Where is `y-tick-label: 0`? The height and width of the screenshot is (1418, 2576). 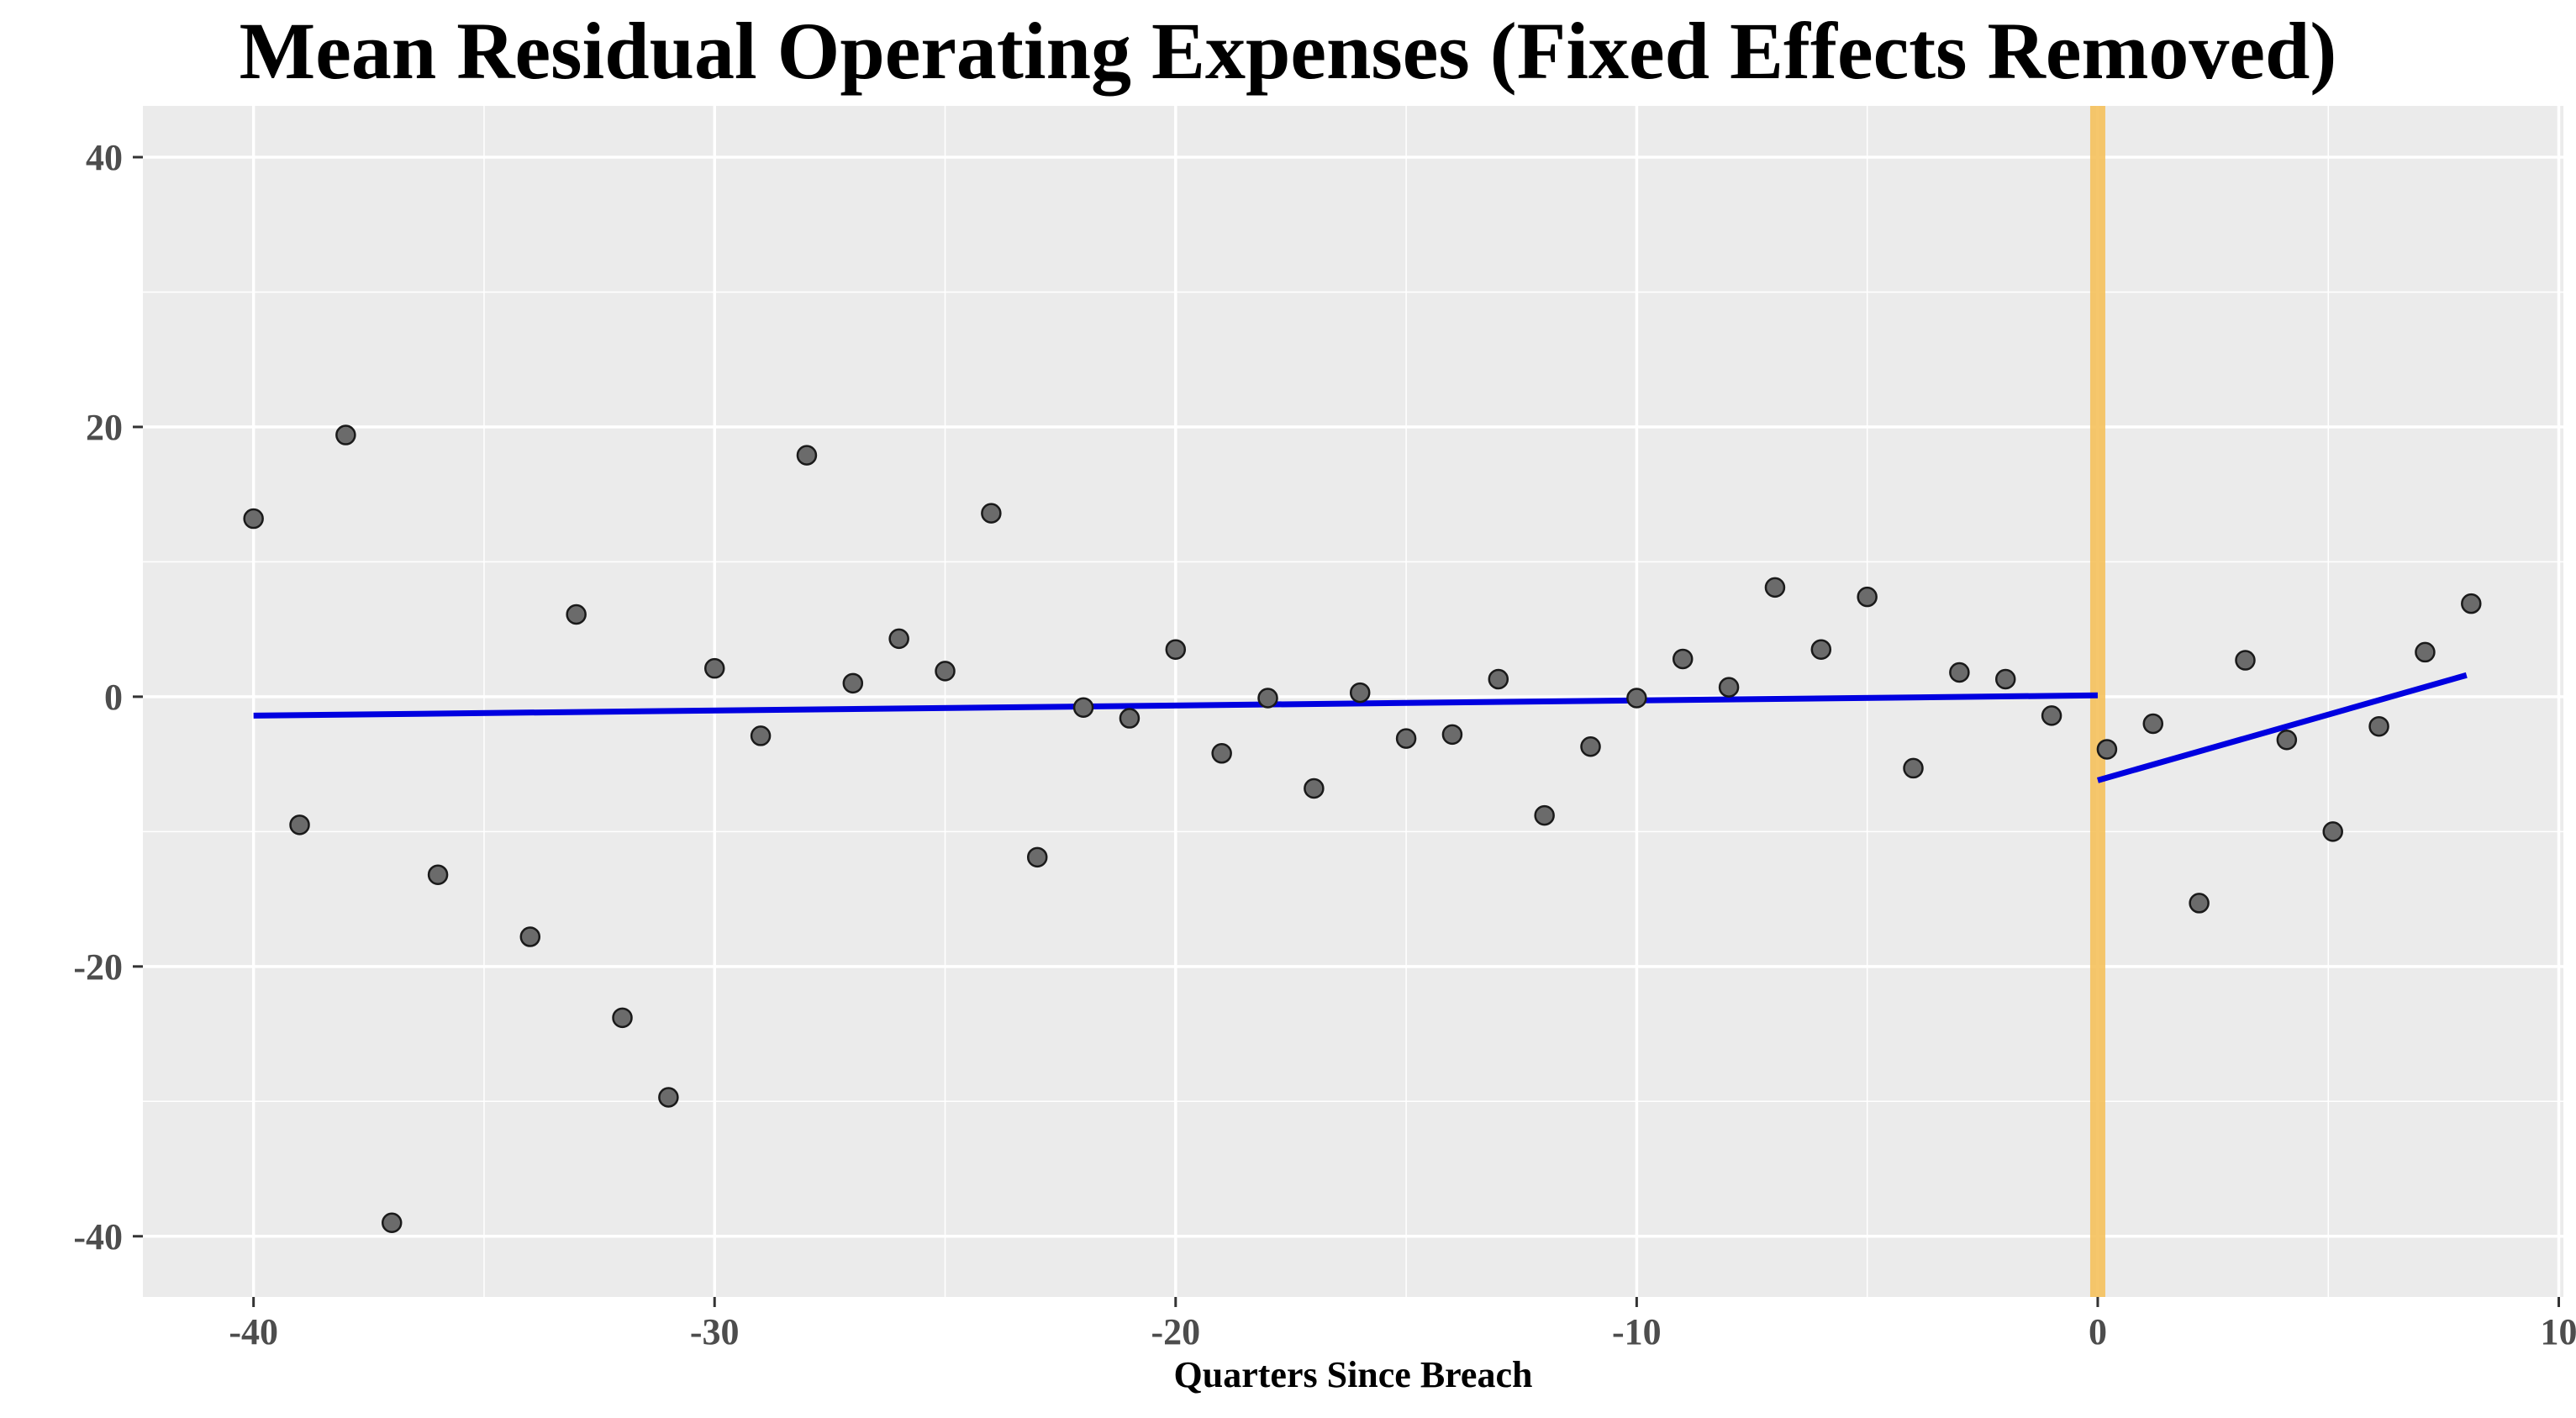 y-tick-label: 0 is located at coordinates (113, 698).